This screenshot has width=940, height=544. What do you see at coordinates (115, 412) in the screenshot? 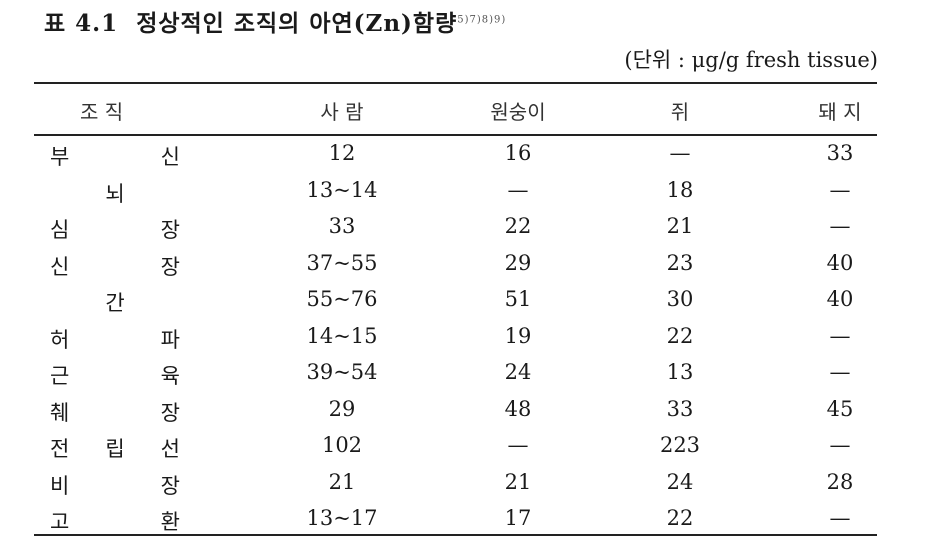
I see `tissue-cell: 췌 장` at bounding box center [115, 412].